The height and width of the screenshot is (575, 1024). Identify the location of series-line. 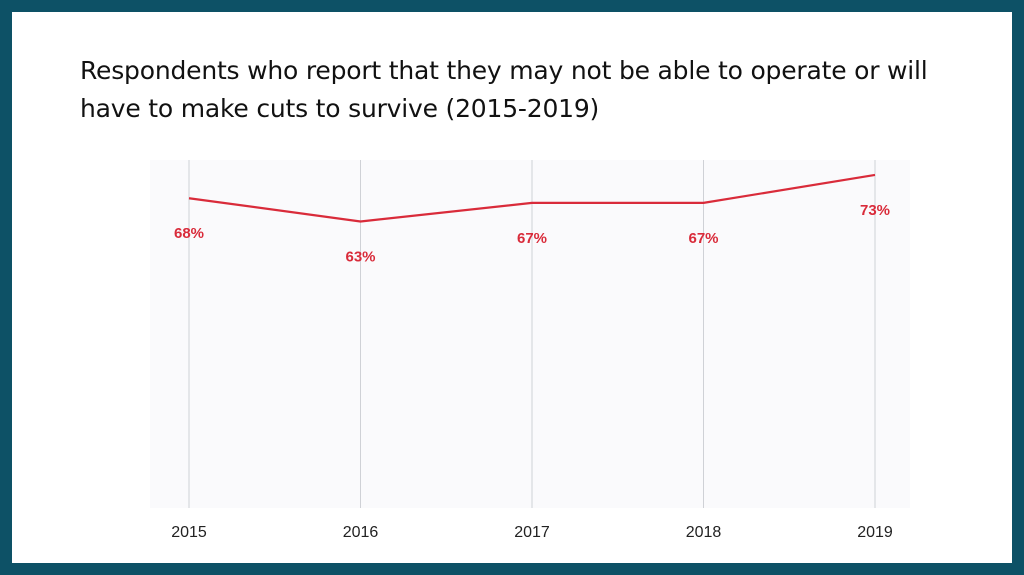
(532, 198).